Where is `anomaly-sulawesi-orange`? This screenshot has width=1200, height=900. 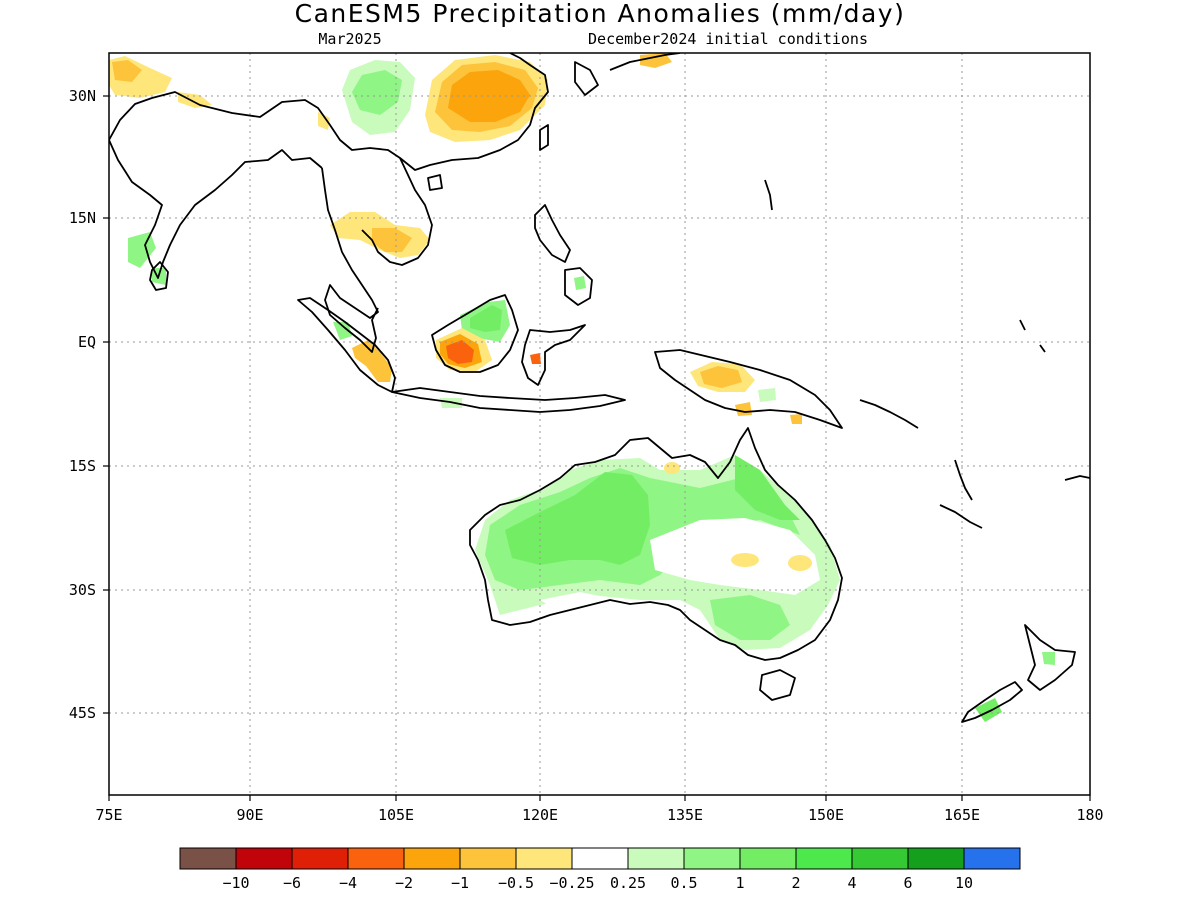
anomaly-sulawesi-orange is located at coordinates (535, 358).